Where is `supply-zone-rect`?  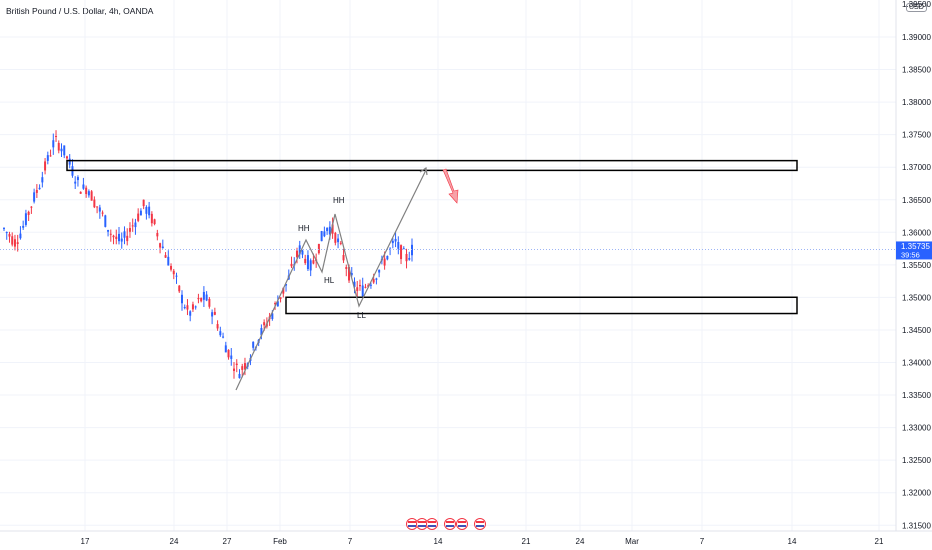 supply-zone-rect is located at coordinates (432, 165).